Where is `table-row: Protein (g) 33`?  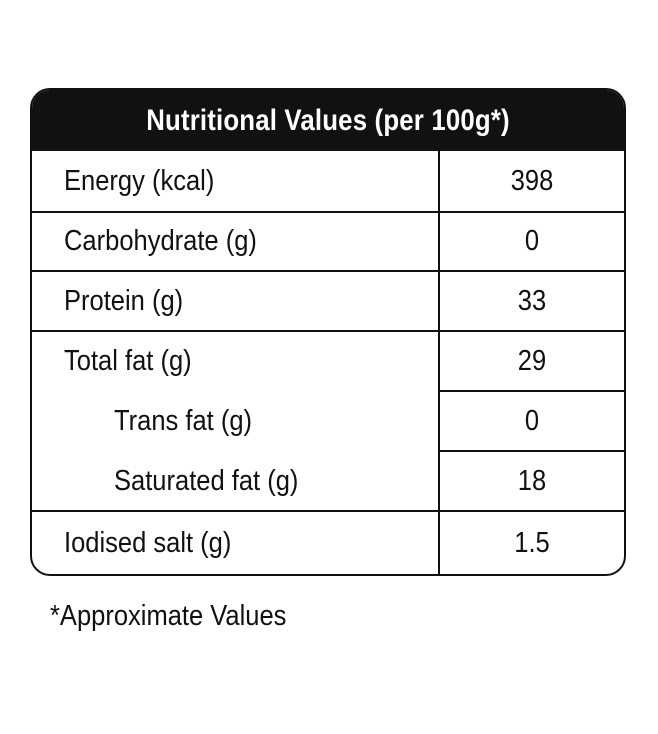
table-row: Protein (g) 33 is located at coordinates (328, 301).